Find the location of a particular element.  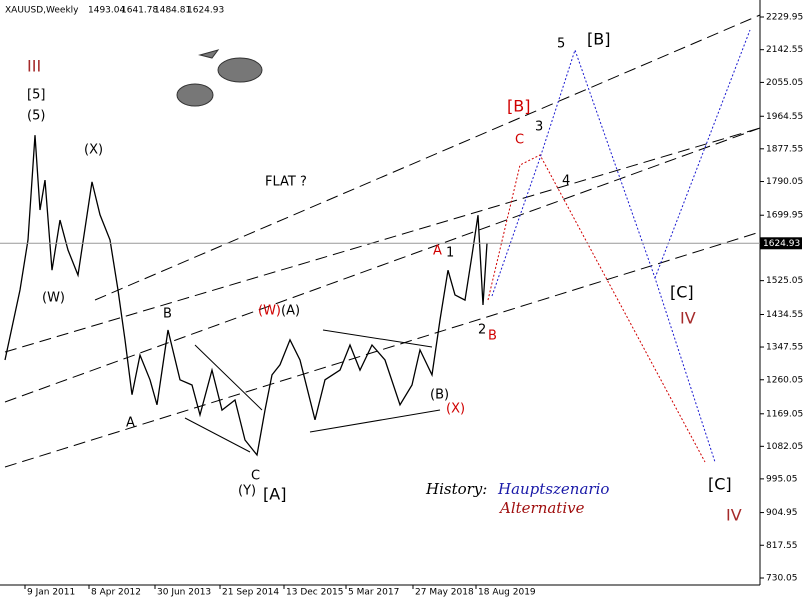

x-tick-label: 27 May 2018 is located at coordinates (444, 593).